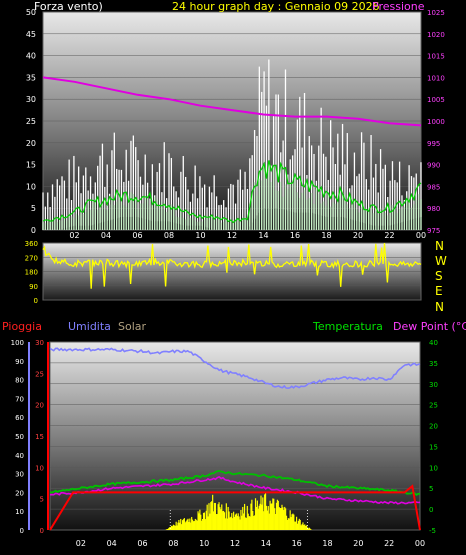 The image size is (466, 555). What do you see at coordinates (358, 235) in the screenshot?
I see `wind-x-tick: 20` at bounding box center [358, 235].